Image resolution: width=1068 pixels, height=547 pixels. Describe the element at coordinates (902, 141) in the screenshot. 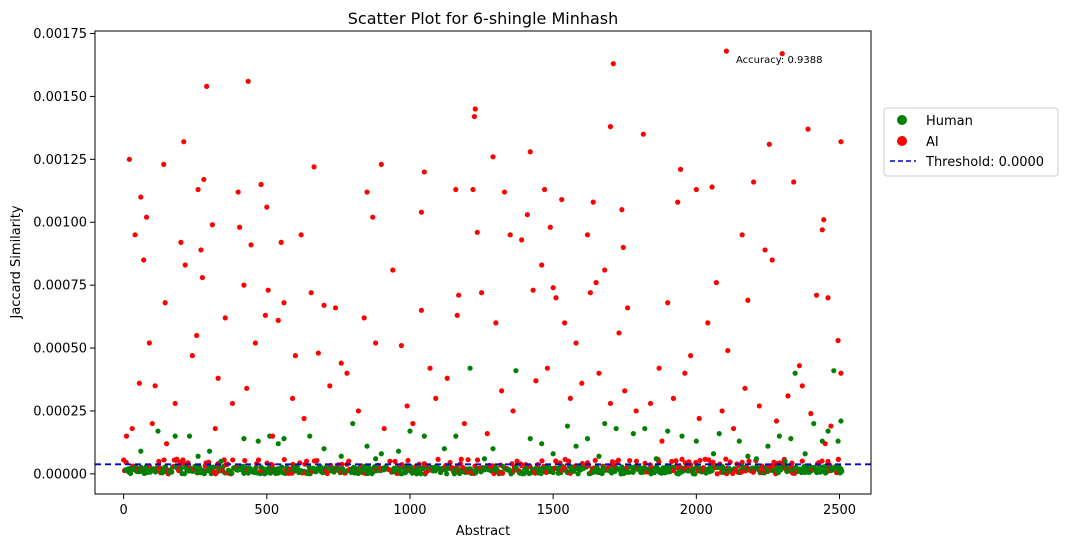

I see `legend-marker-ai` at that location.